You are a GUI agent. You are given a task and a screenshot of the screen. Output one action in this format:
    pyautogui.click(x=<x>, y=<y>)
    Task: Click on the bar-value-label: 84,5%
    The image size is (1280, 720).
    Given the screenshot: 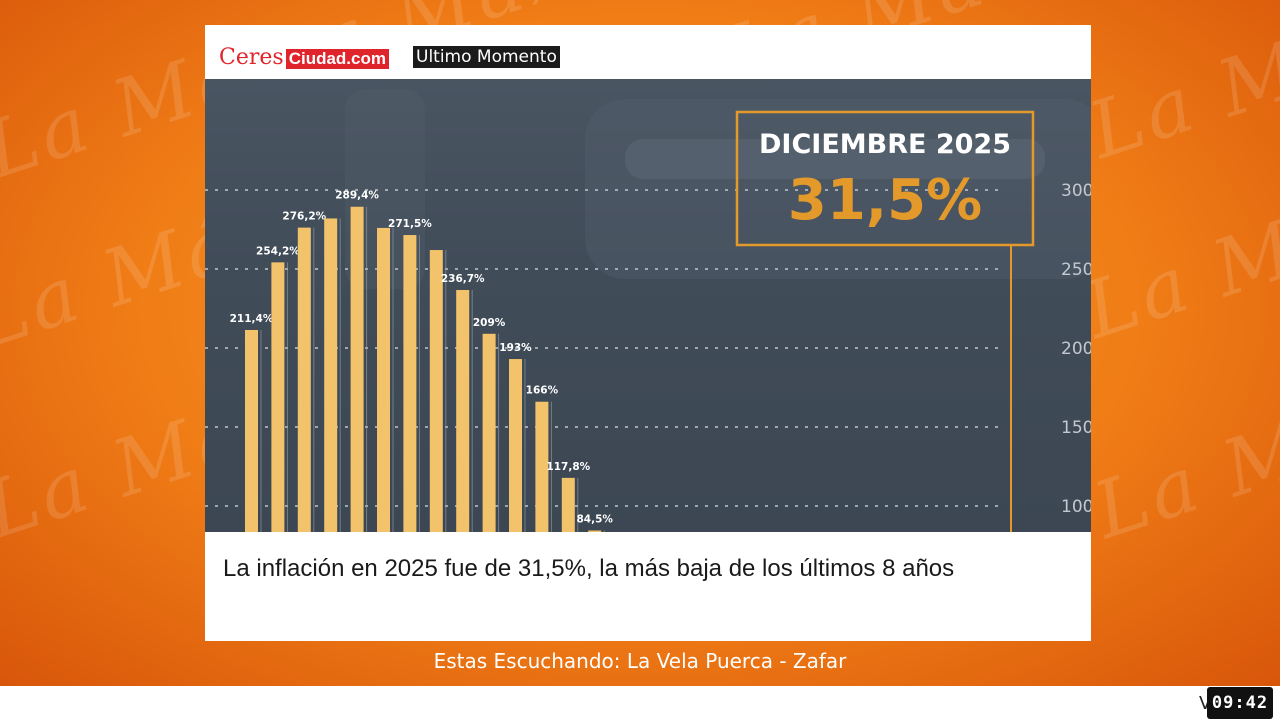 What is the action you would take?
    pyautogui.click(x=594, y=519)
    